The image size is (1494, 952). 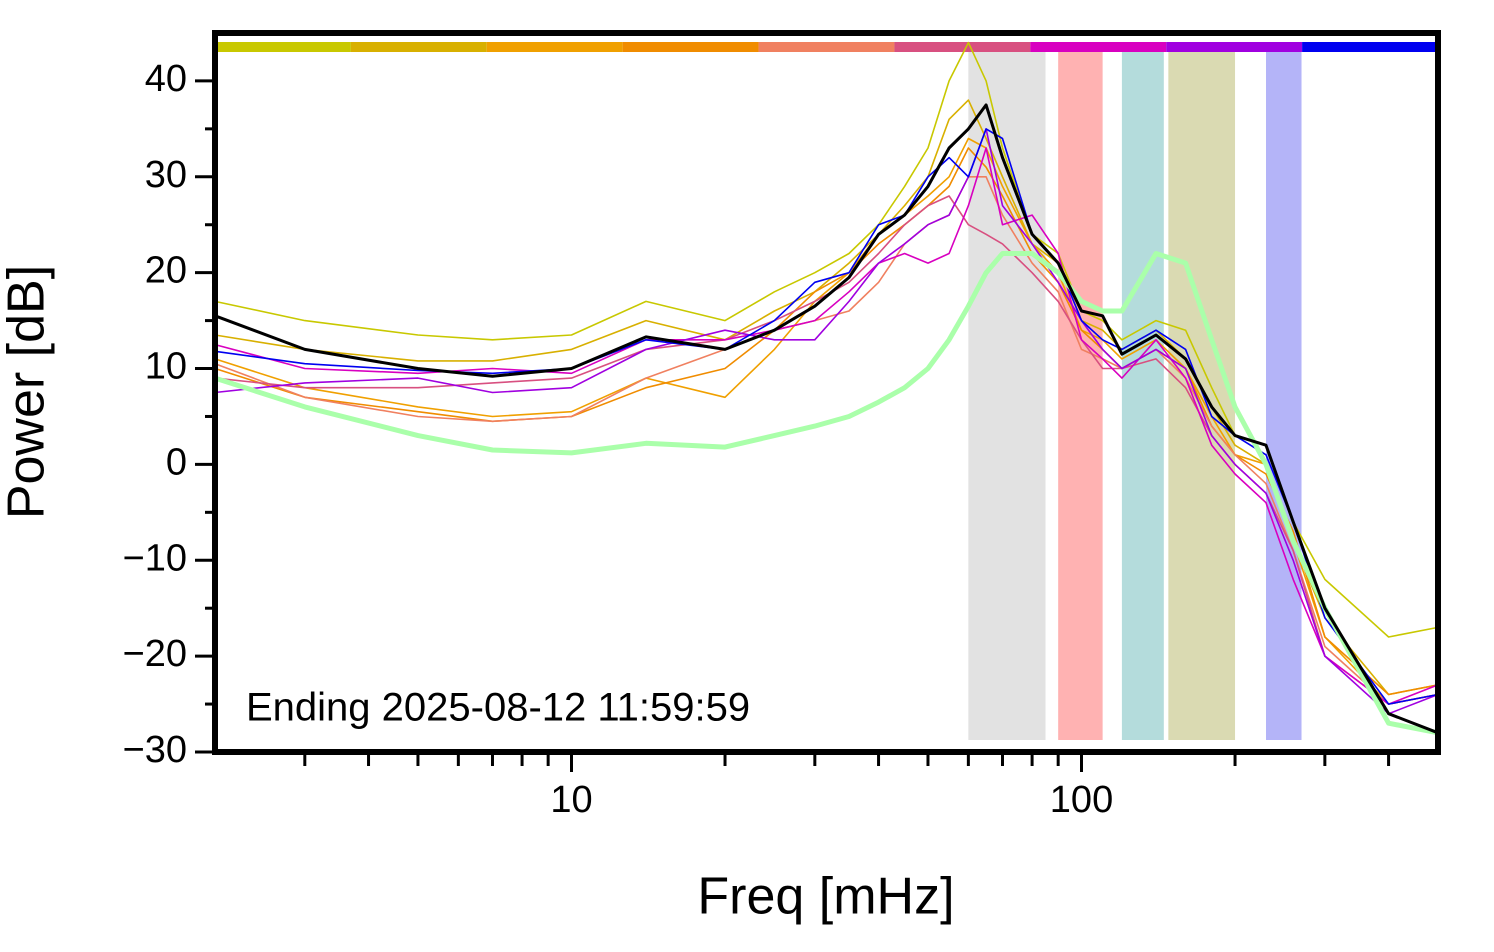 What do you see at coordinates (166, 271) in the screenshot?
I see `y-tick-label: 20` at bounding box center [166, 271].